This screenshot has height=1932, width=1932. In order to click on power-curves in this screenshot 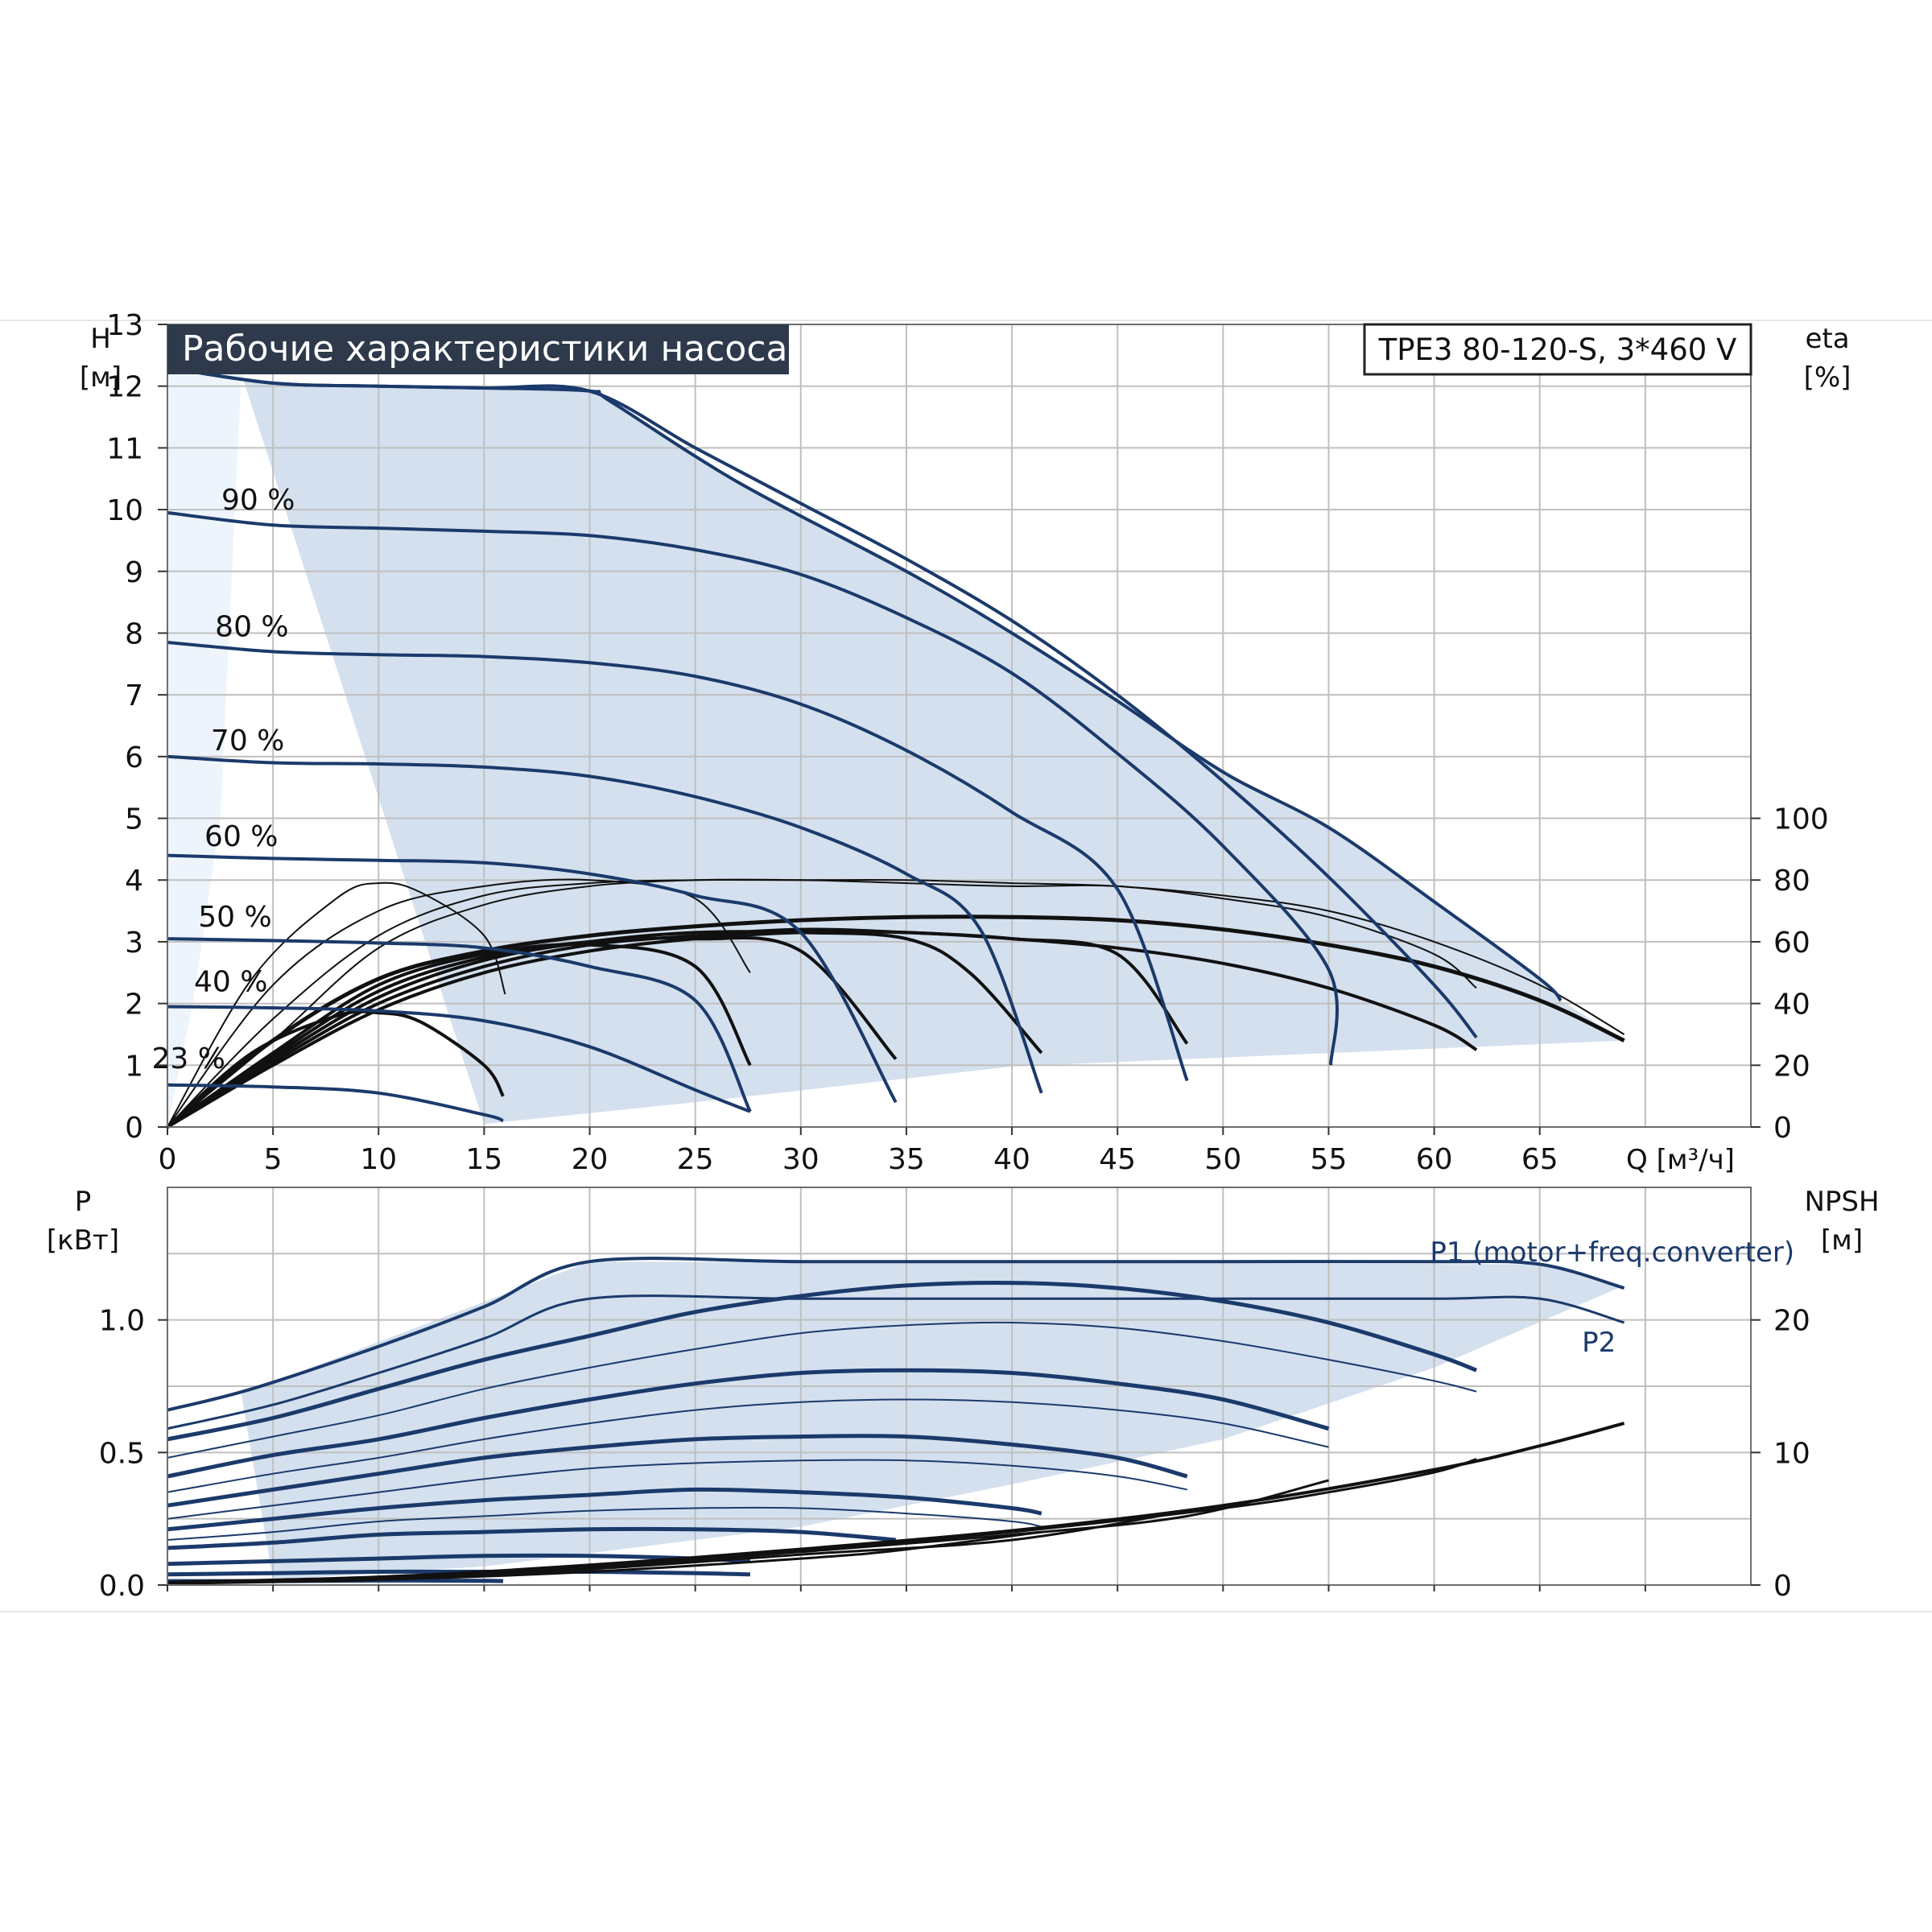, I will do `click(896, 1420)`.